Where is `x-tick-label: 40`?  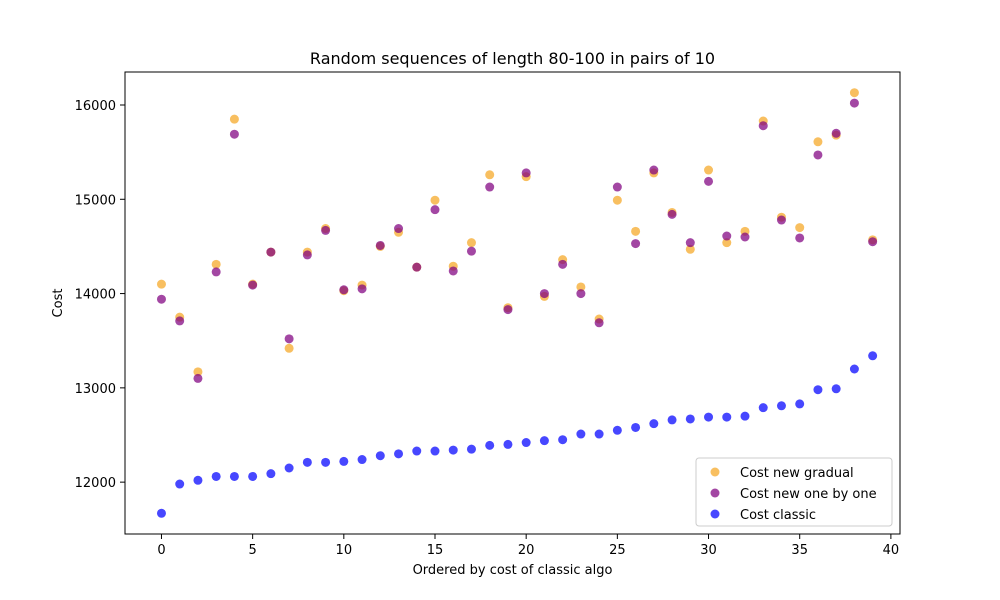 x-tick-label: 40 is located at coordinates (891, 550).